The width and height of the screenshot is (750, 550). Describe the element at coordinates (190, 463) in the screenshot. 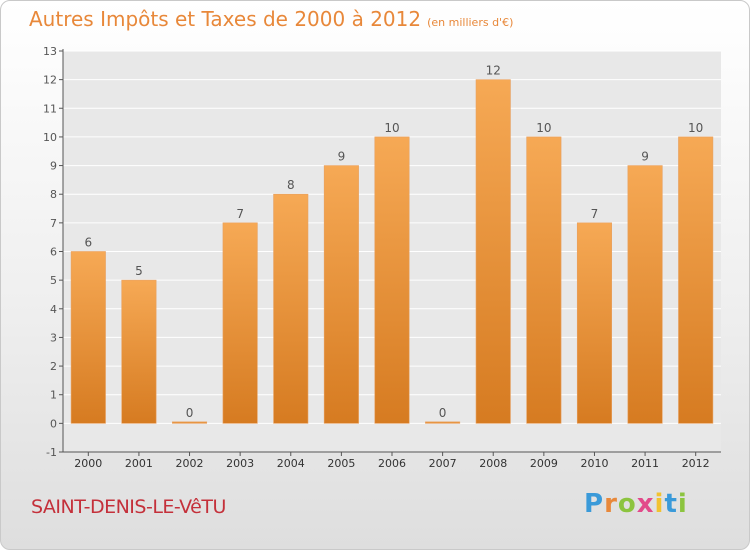

I see `x-tick-label: 2002` at that location.